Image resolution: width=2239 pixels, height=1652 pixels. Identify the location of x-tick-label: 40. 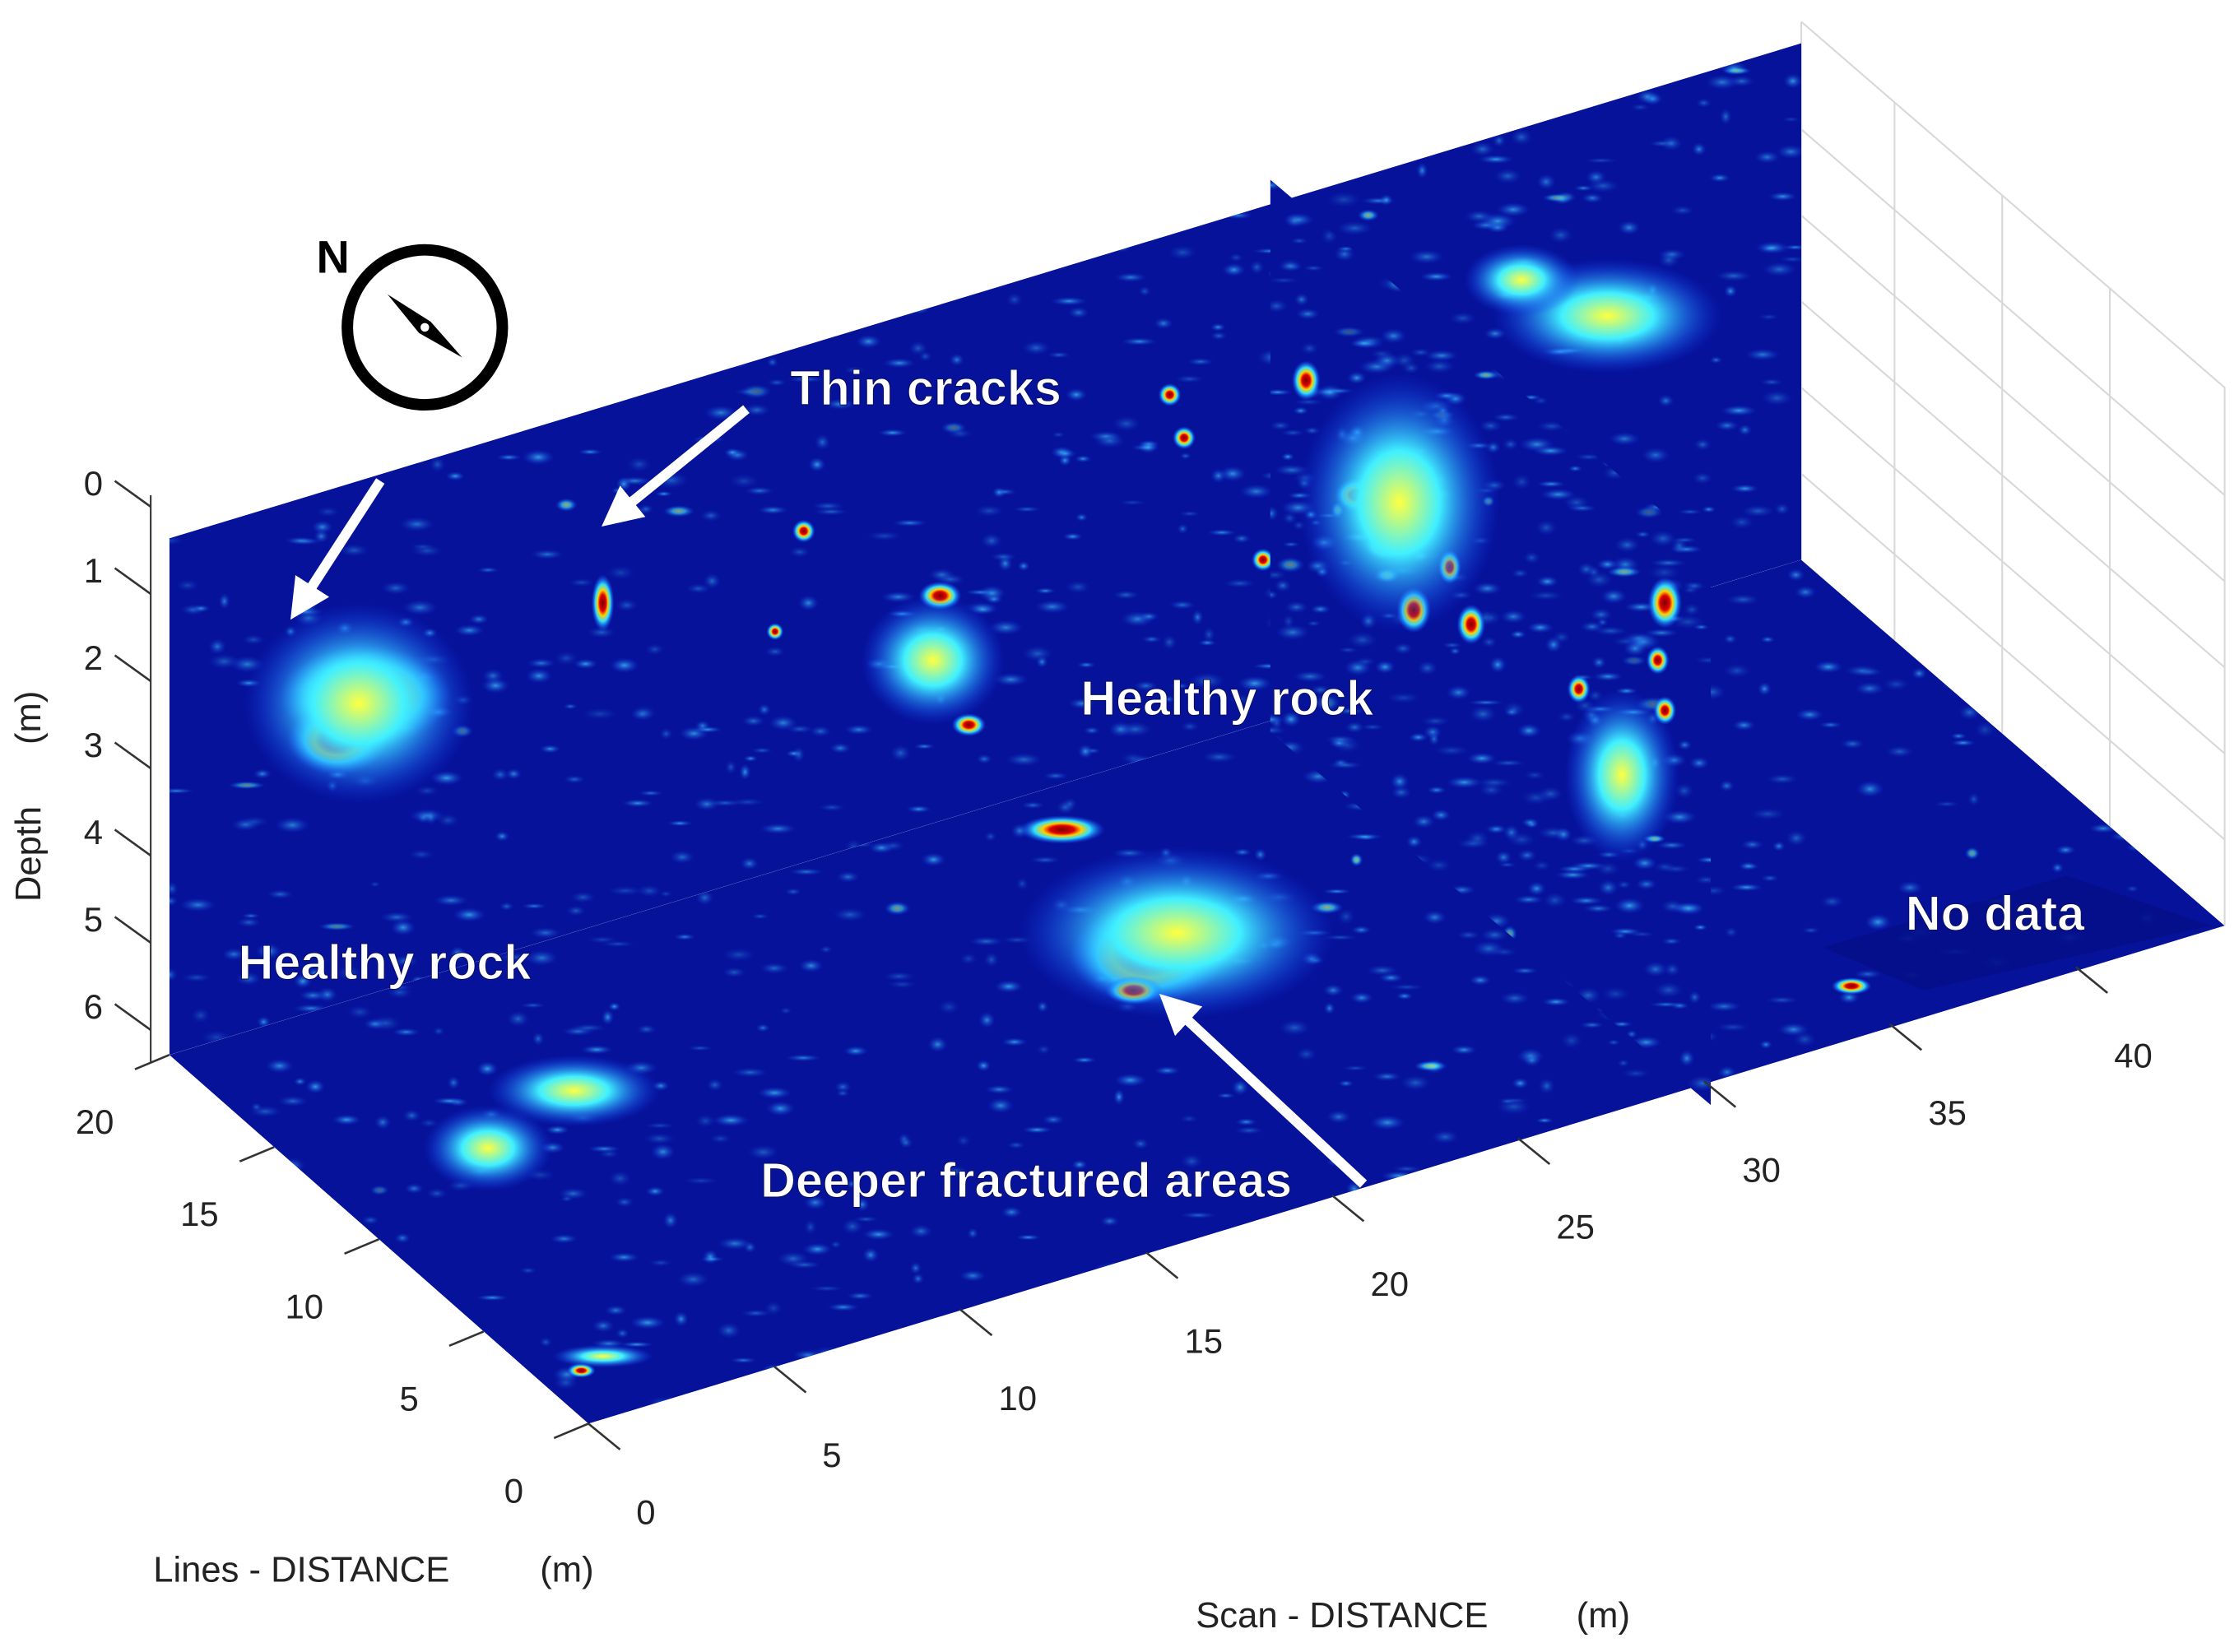
(2133, 1056).